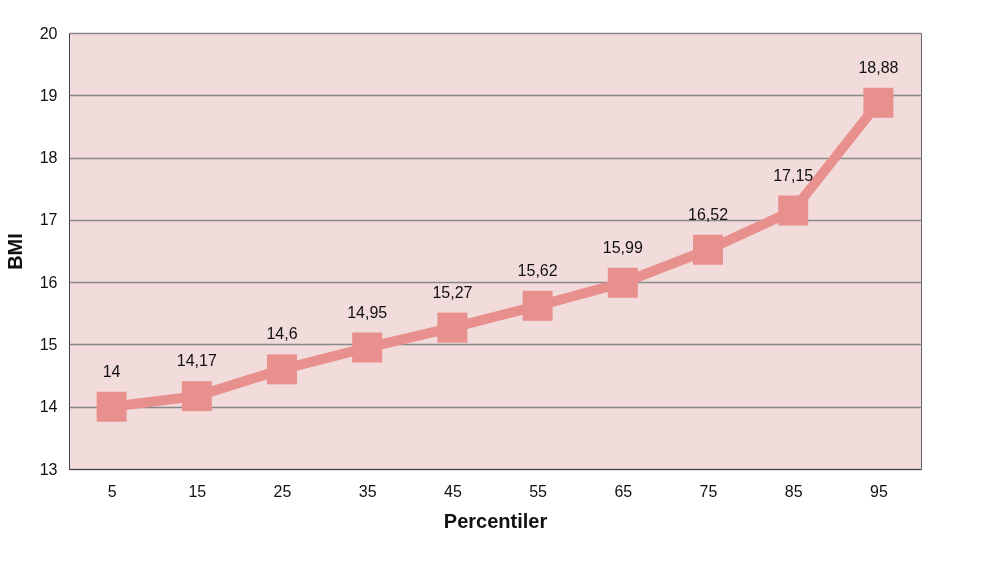  I want to click on x-tick-label: 95, so click(879, 491).